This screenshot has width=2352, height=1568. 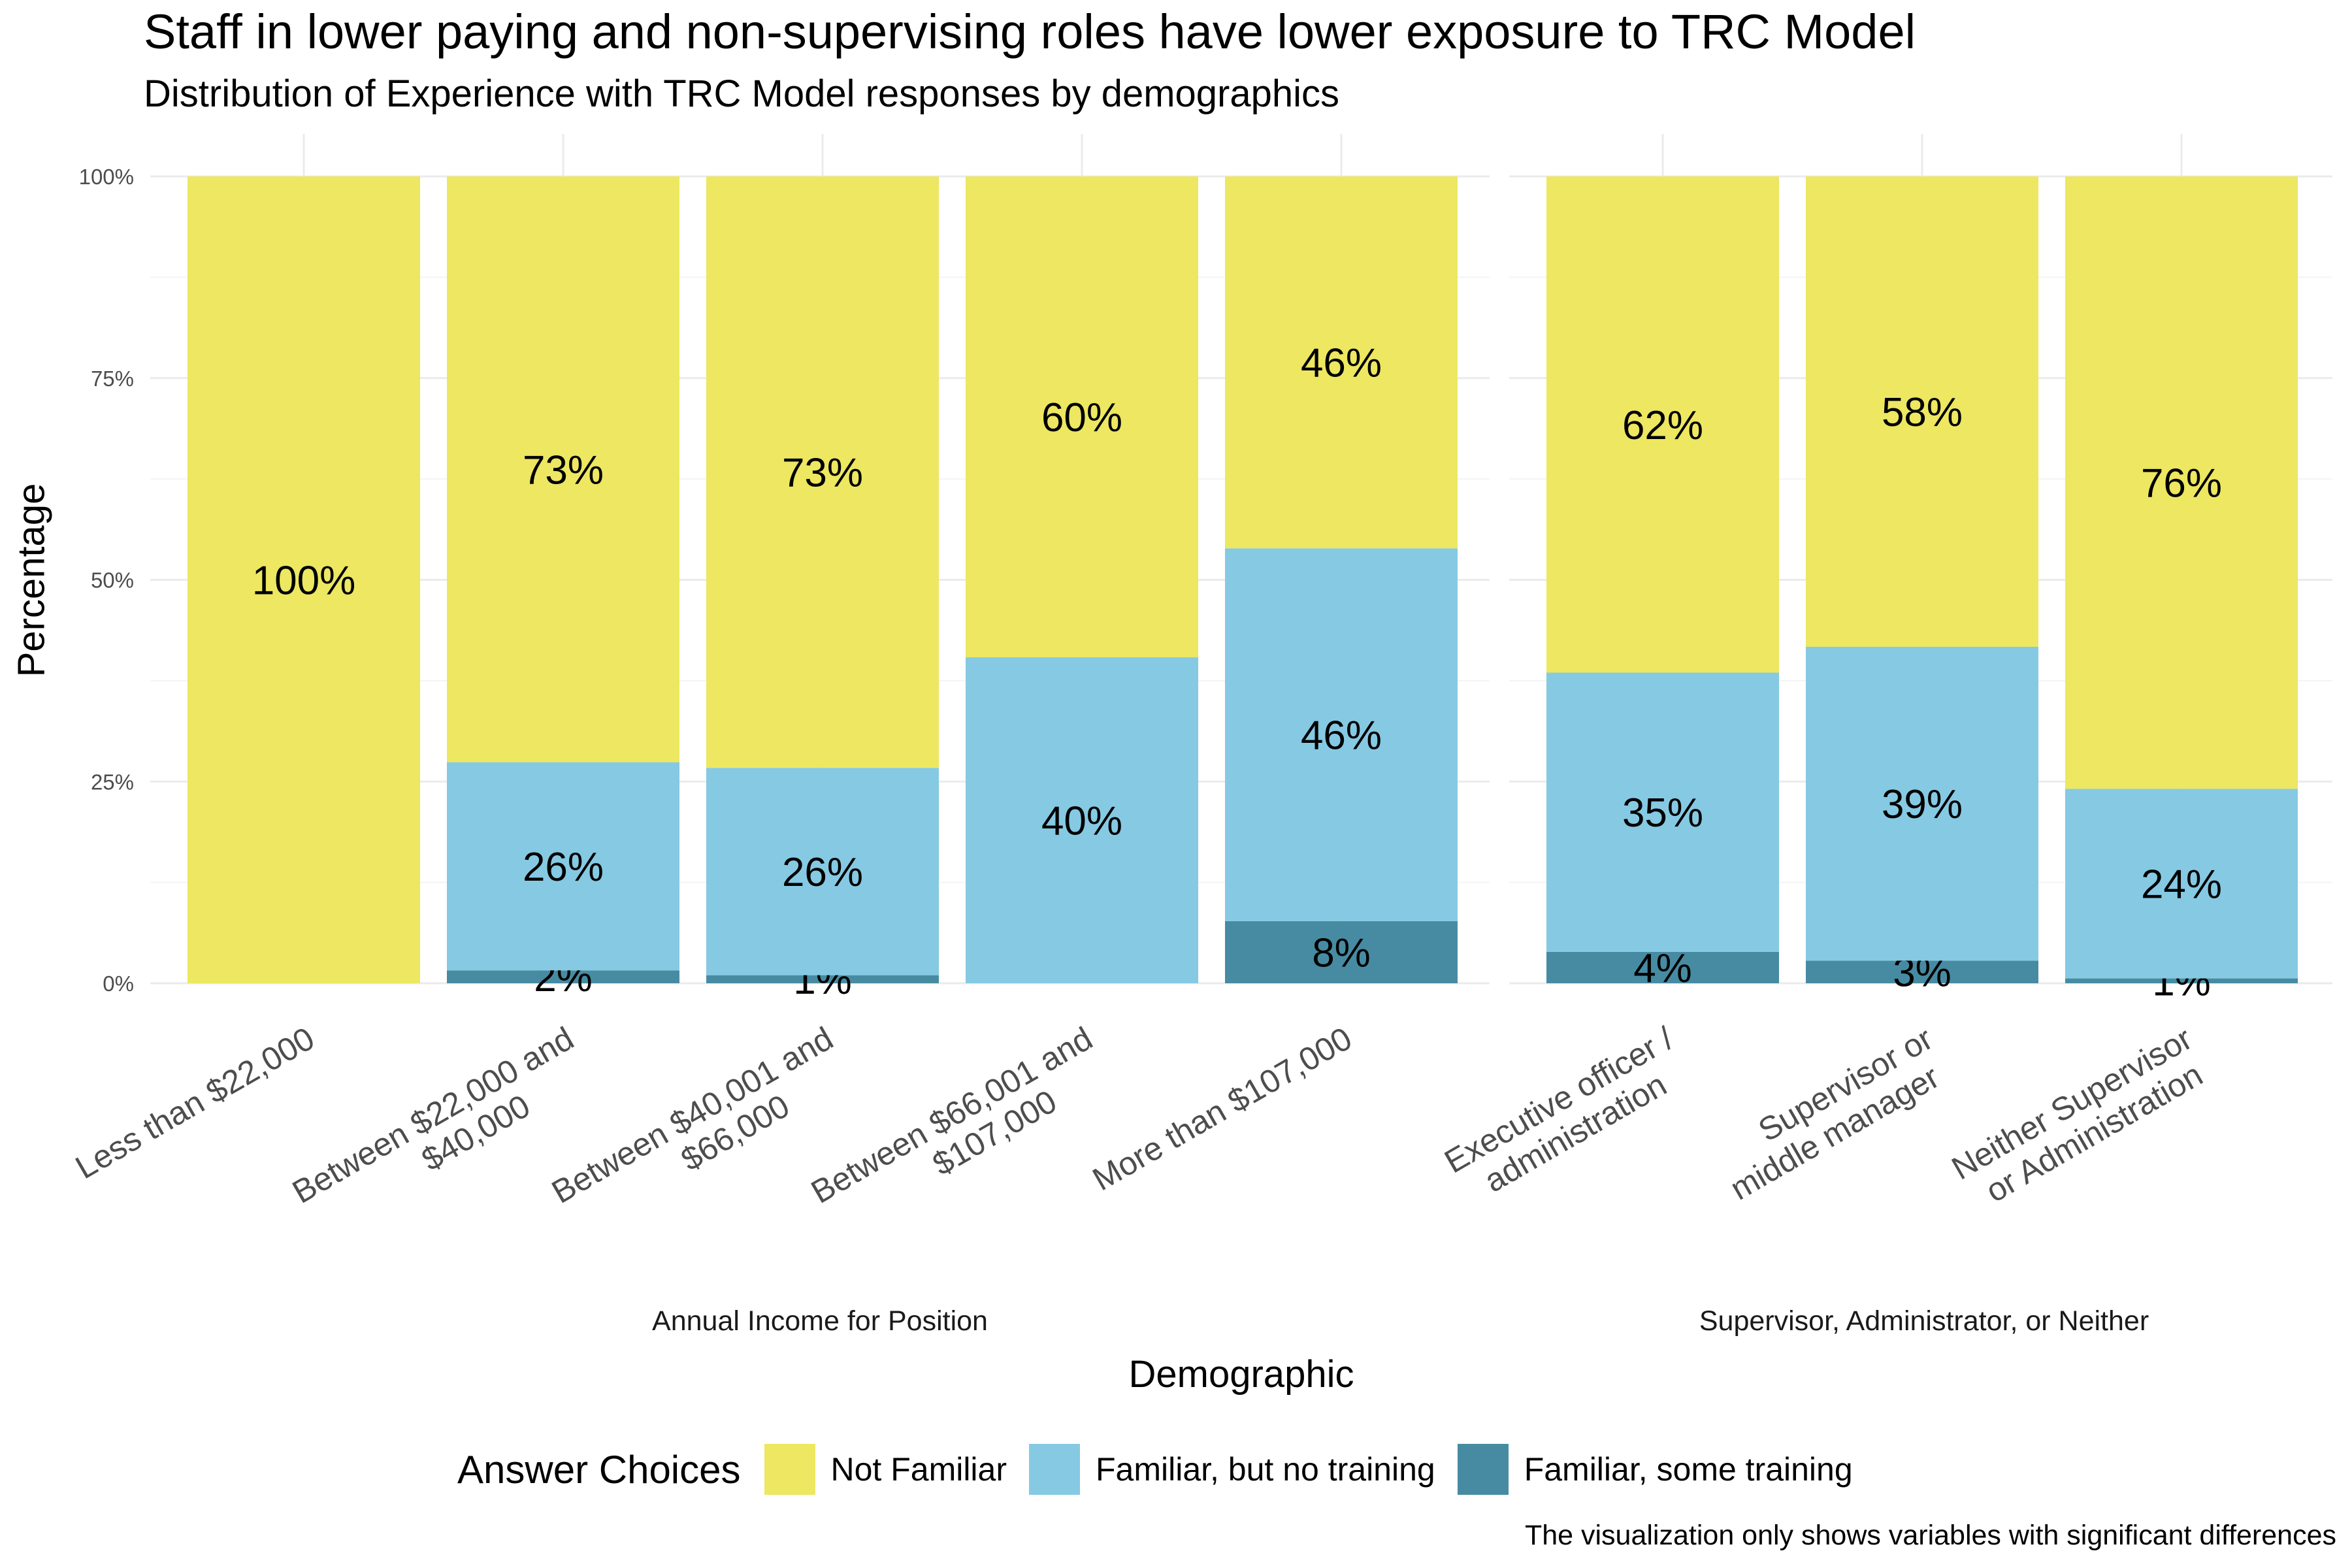 What do you see at coordinates (112, 782) in the screenshot?
I see `y-tick-label: 25%` at bounding box center [112, 782].